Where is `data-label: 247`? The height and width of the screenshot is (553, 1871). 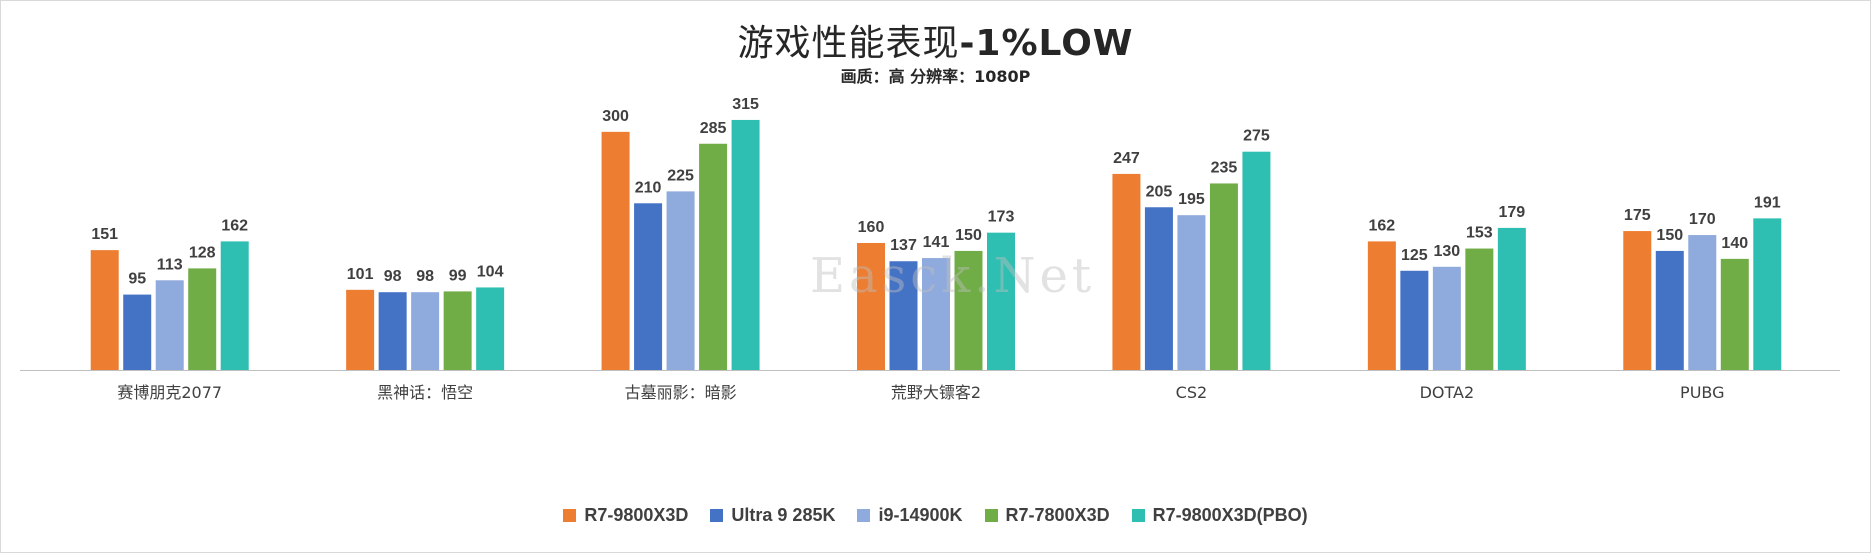
data-label: 247 is located at coordinates (1126, 158).